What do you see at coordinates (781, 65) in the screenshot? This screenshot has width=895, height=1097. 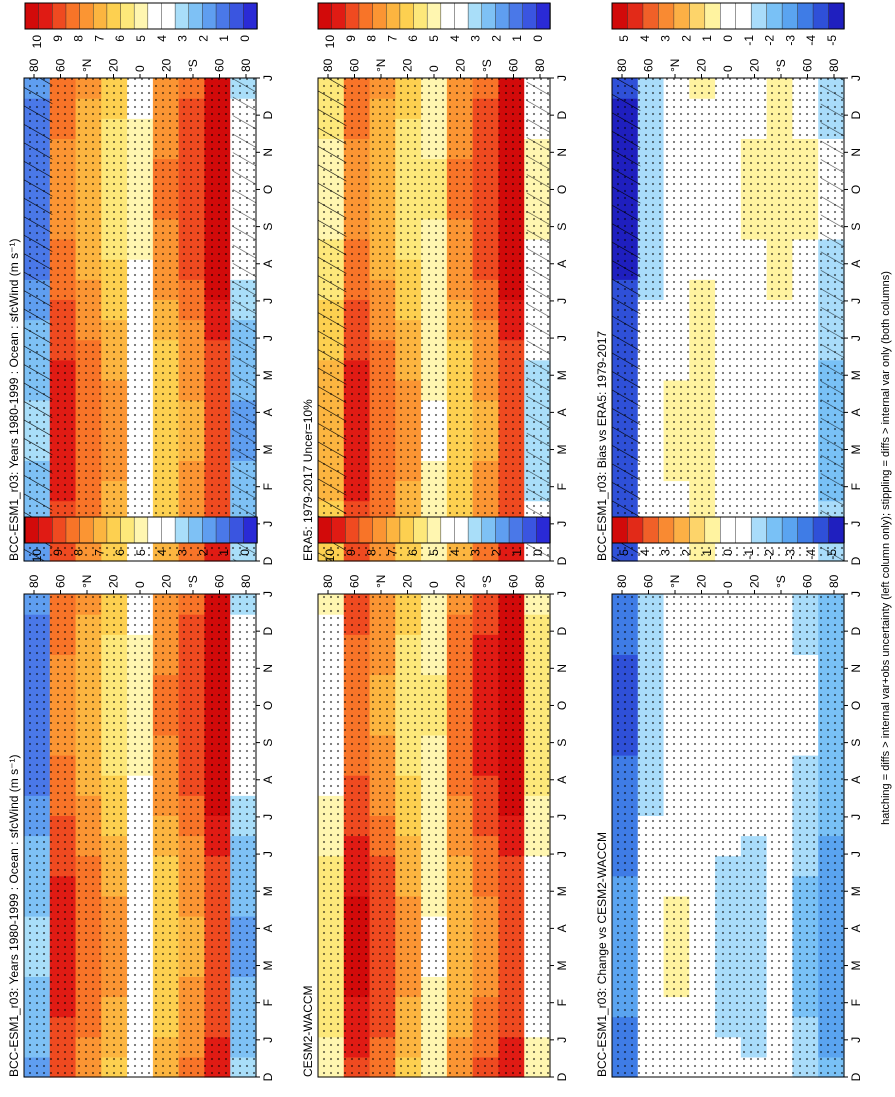 I see `lat-tick-label: °S` at bounding box center [781, 65].